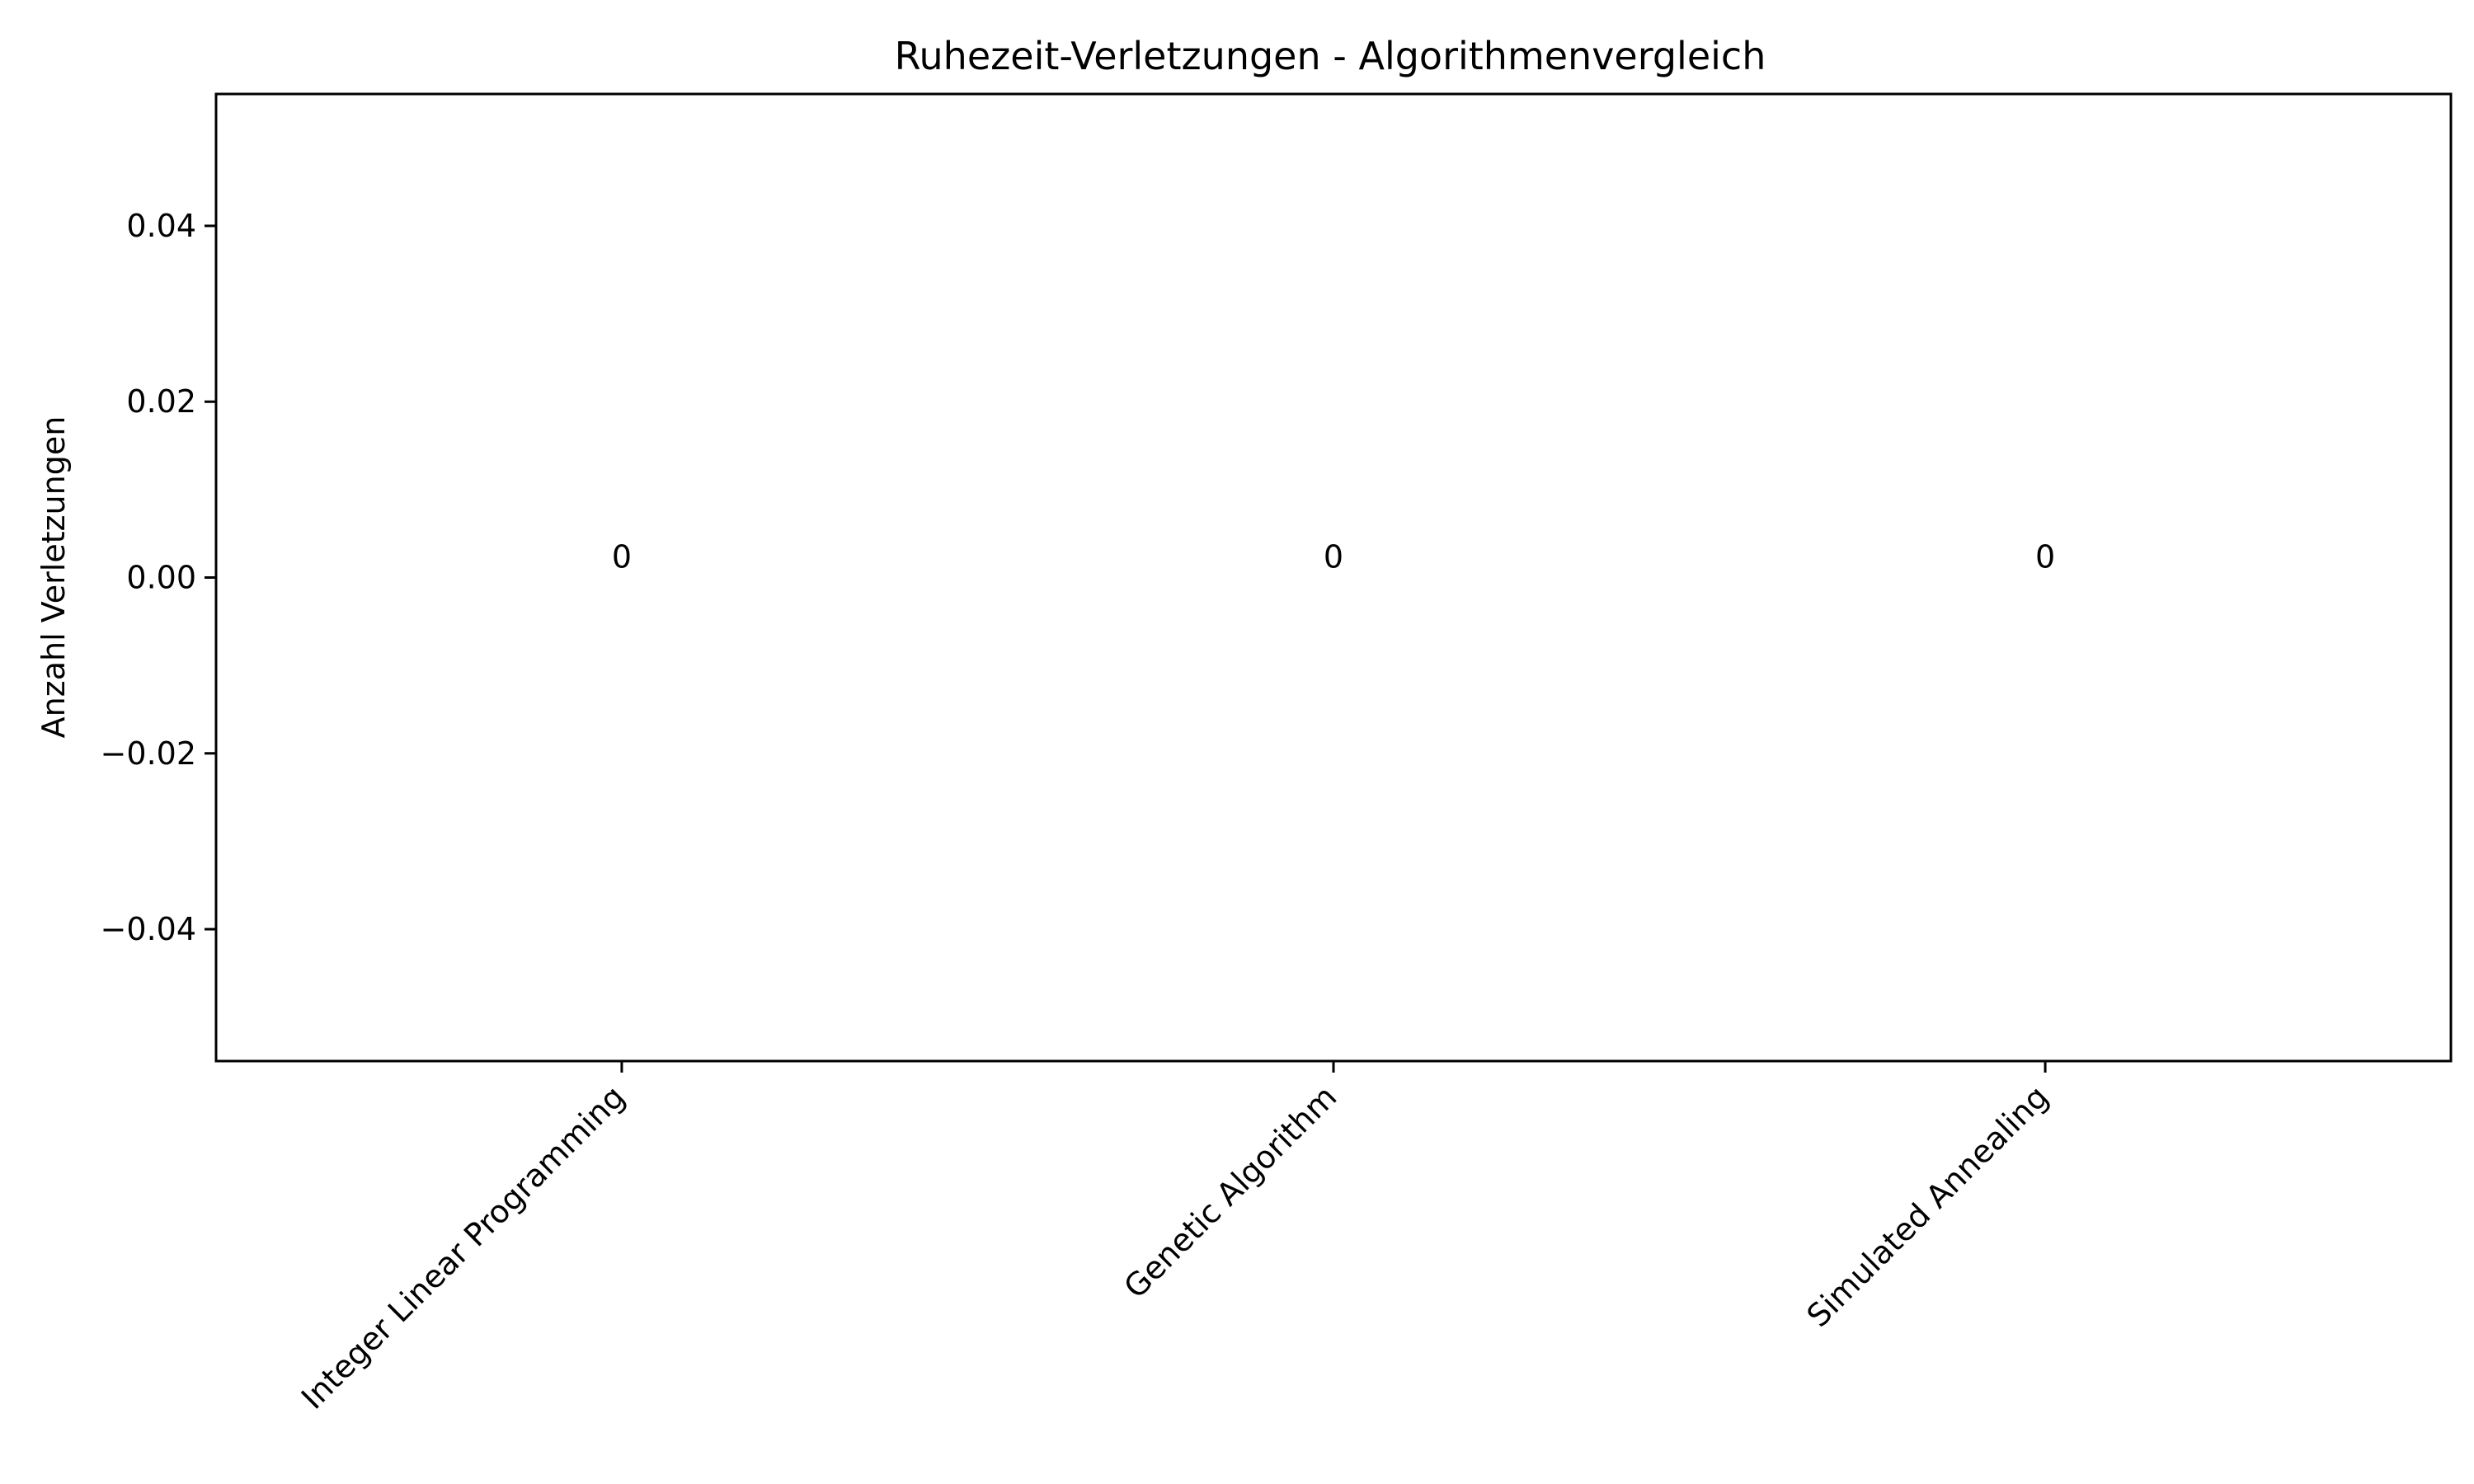 This screenshot has height=1484, width=2474. I want to click on y-tick-label: 0.02, so click(161, 401).